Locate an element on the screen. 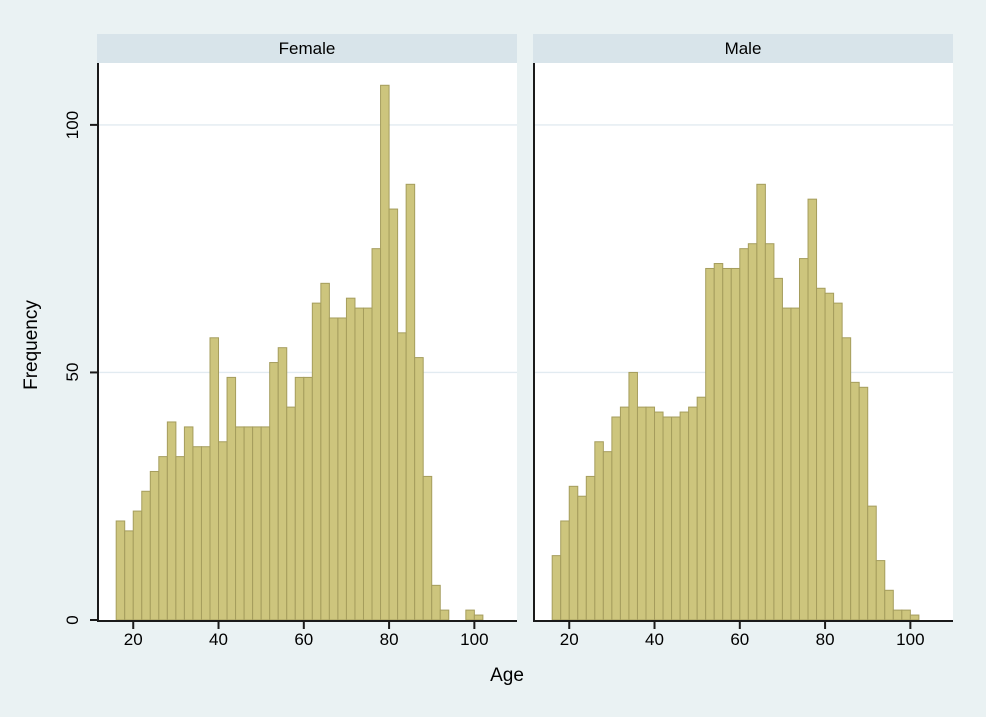 The image size is (986, 717). y-tick-label-0: 0 is located at coordinates (72, 620).